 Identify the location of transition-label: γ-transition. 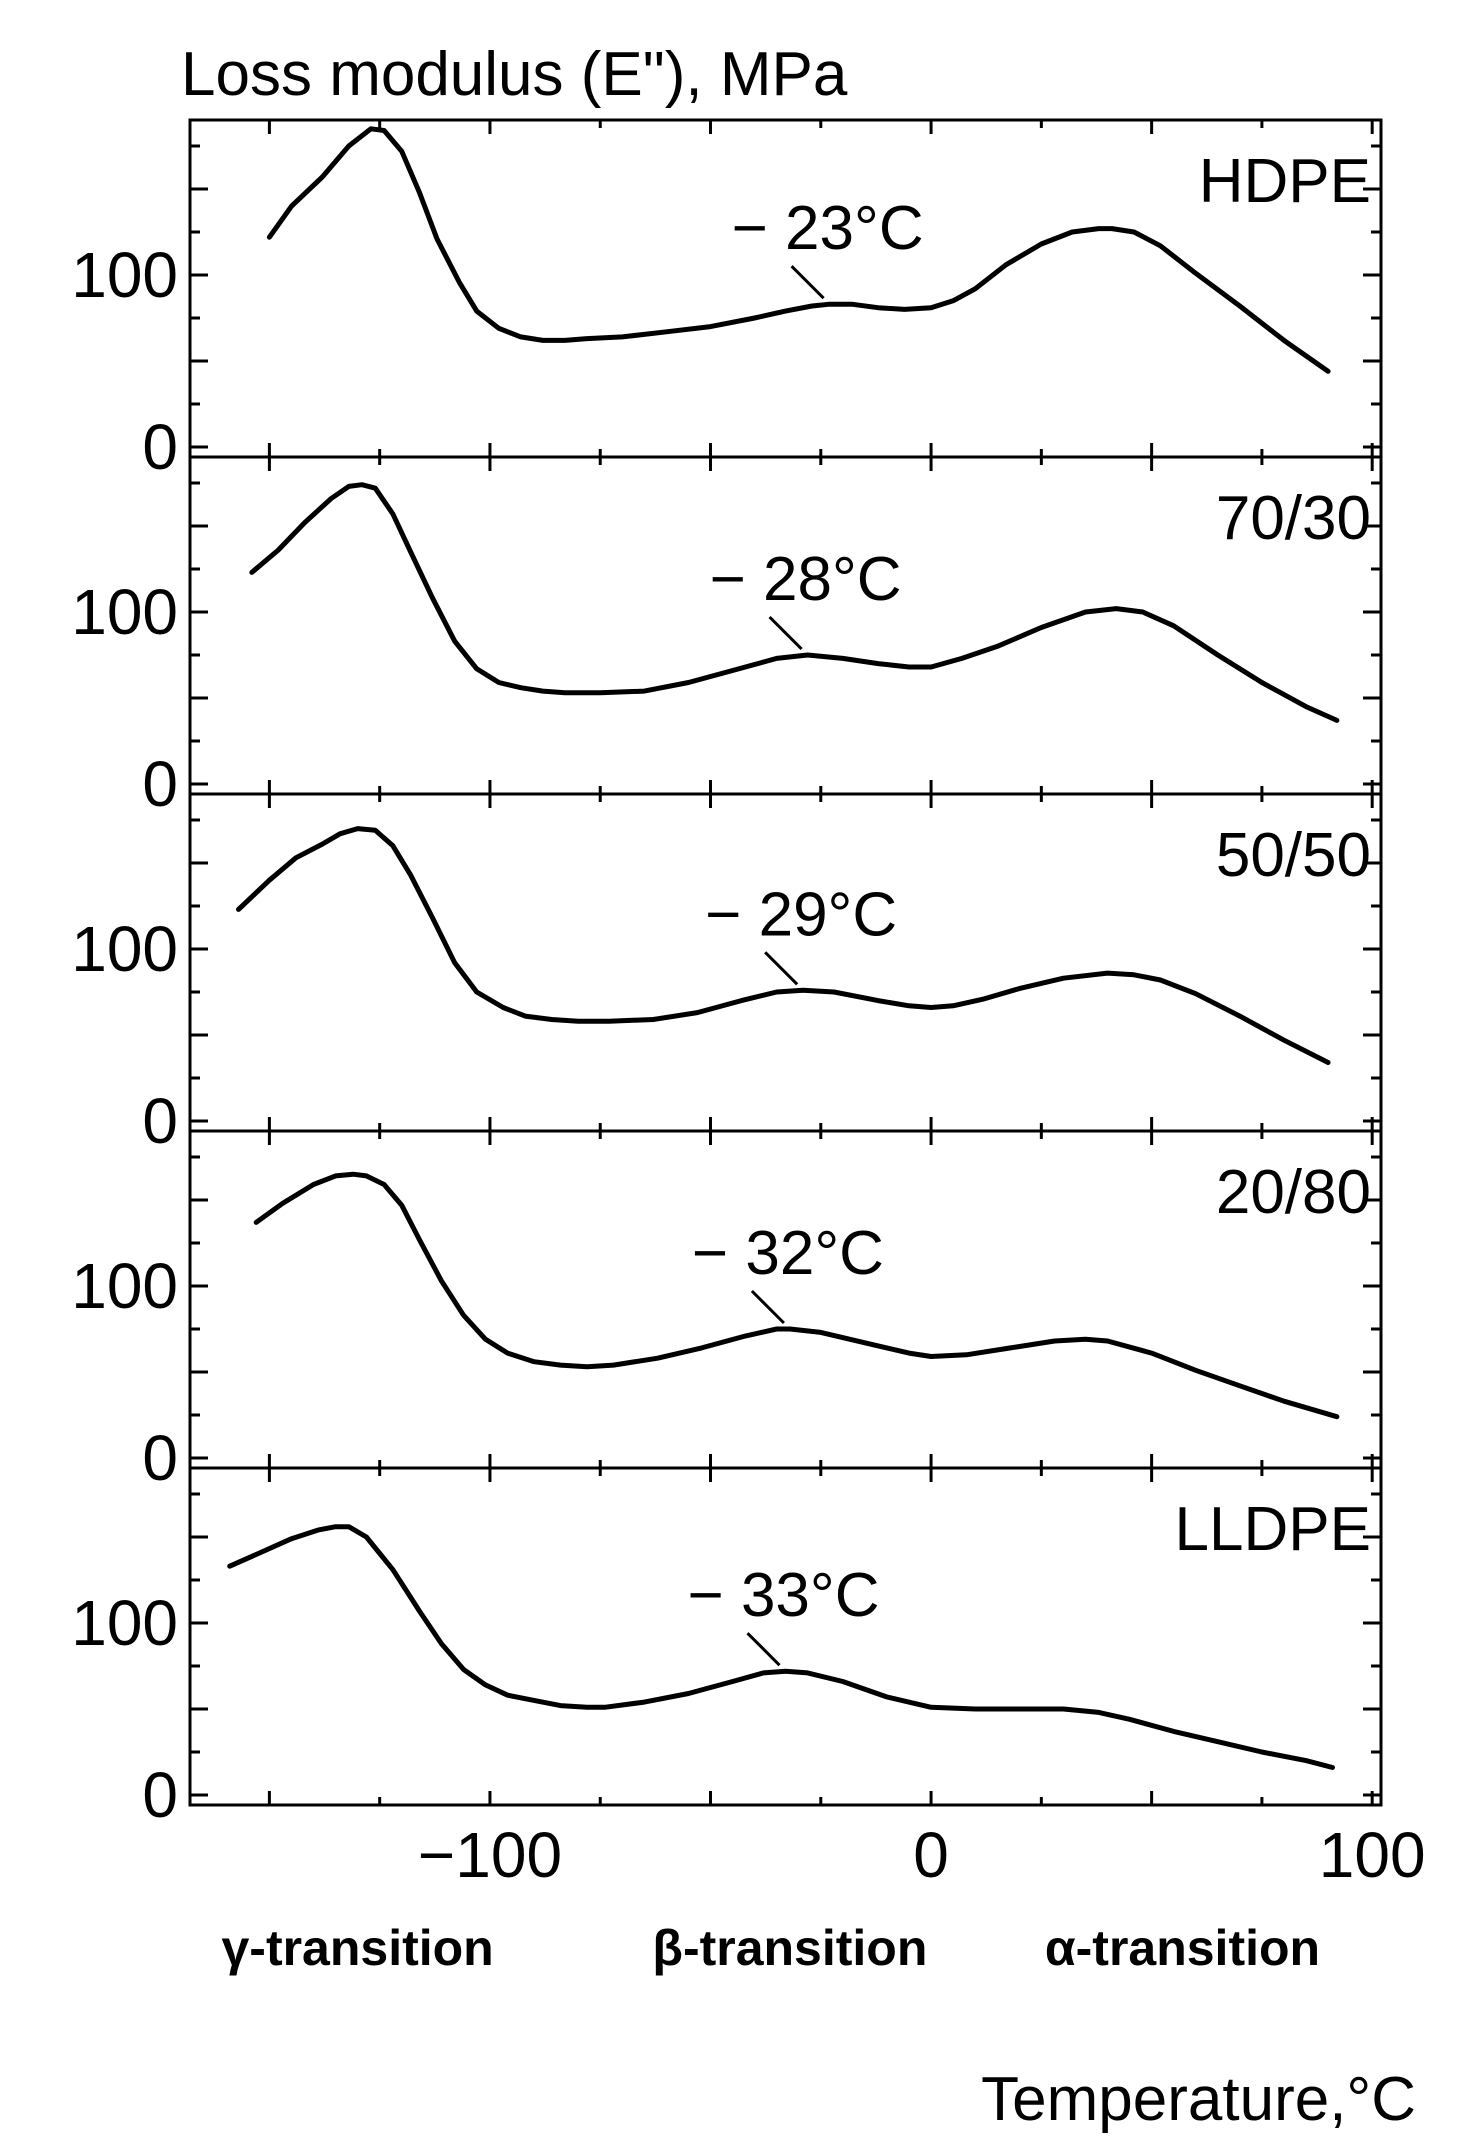
(357, 1948).